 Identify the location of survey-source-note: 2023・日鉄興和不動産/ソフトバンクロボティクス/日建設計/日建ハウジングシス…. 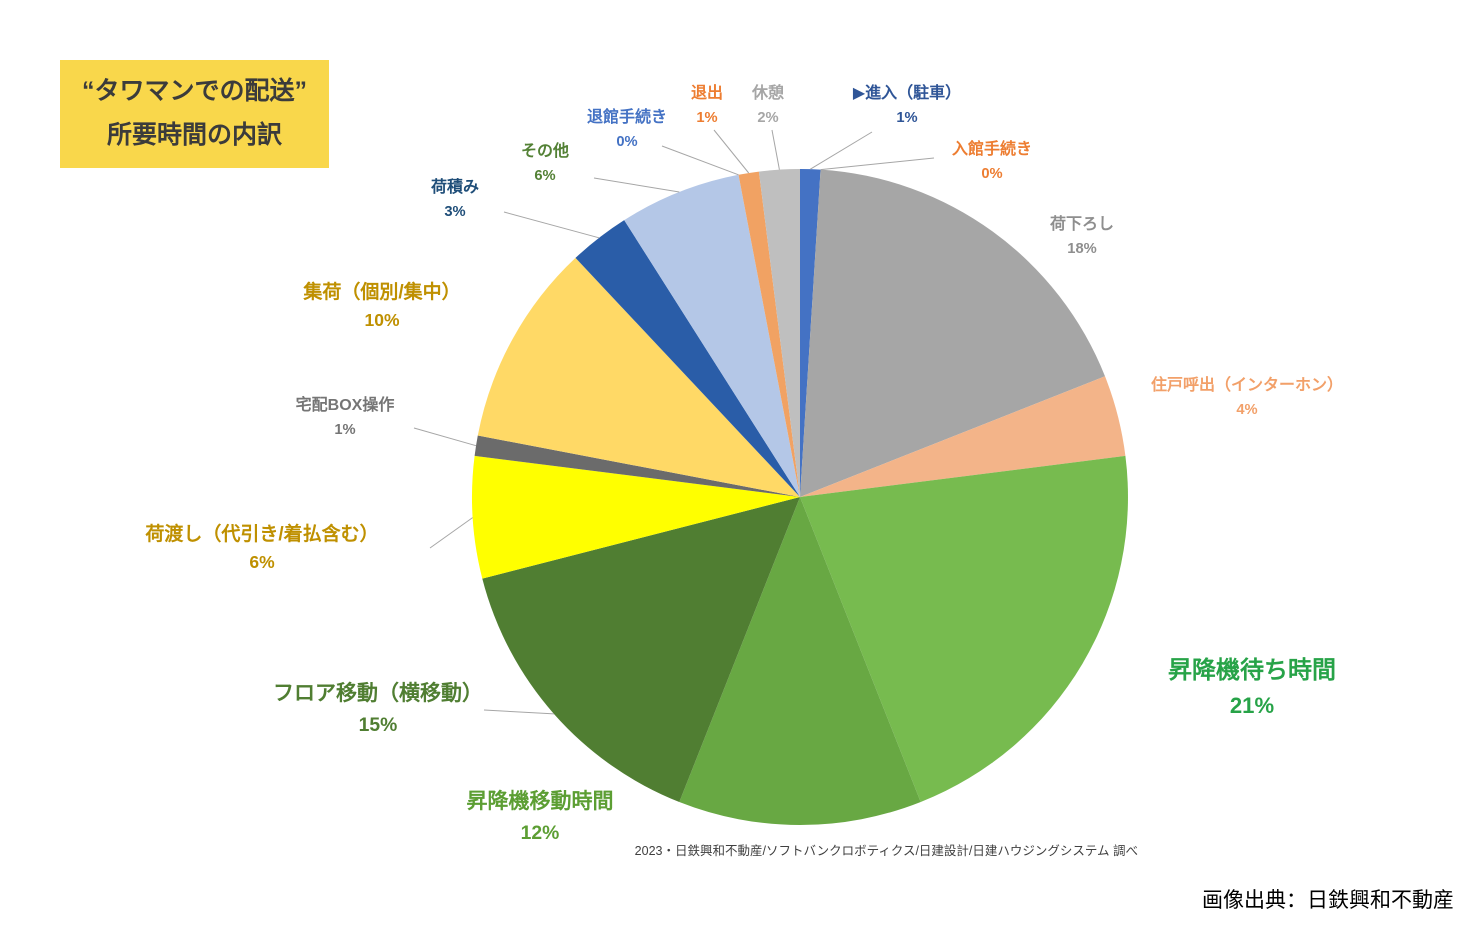
(886, 851).